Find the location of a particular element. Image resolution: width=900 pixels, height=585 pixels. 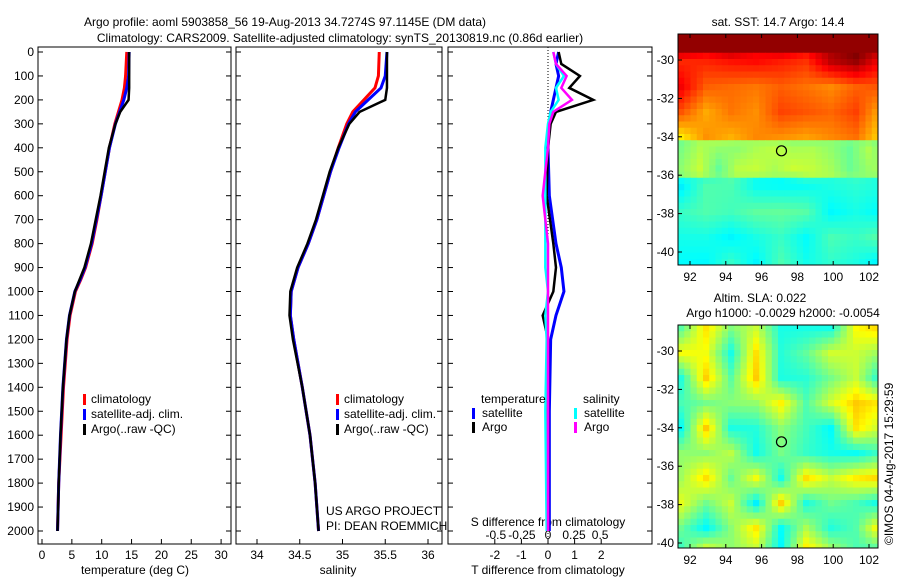

salinity-xtick-label: 34.5 is located at coordinates (300, 555).